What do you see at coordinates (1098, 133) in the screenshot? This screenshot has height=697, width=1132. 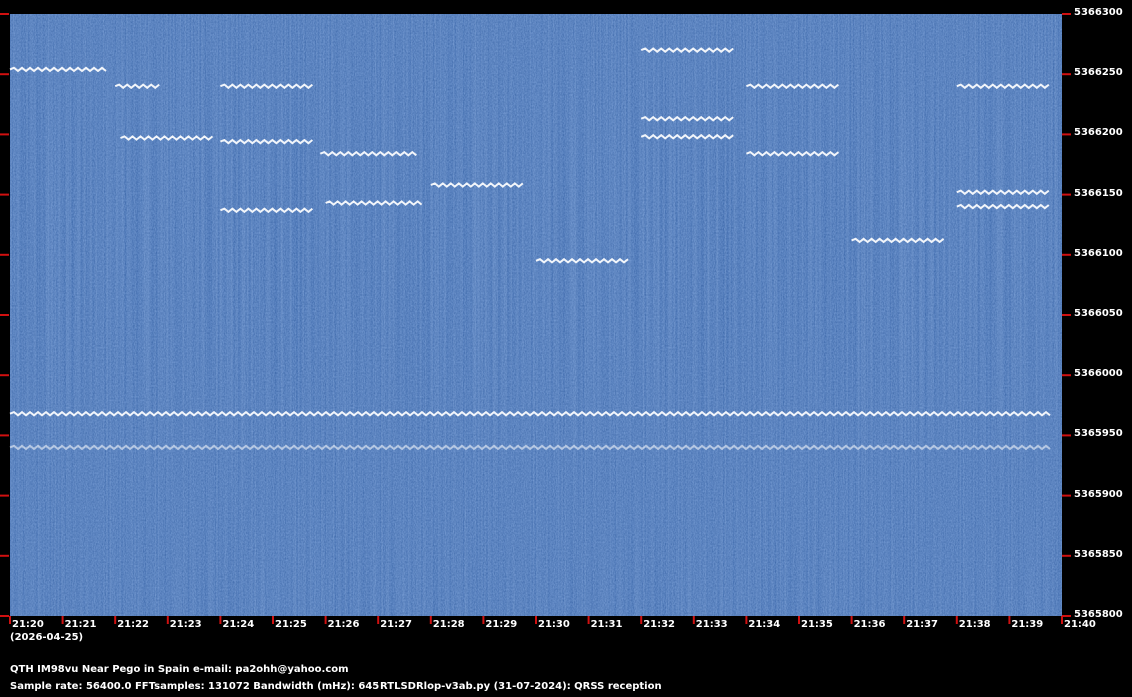 I see `y-tick-label: 5366200` at bounding box center [1098, 133].